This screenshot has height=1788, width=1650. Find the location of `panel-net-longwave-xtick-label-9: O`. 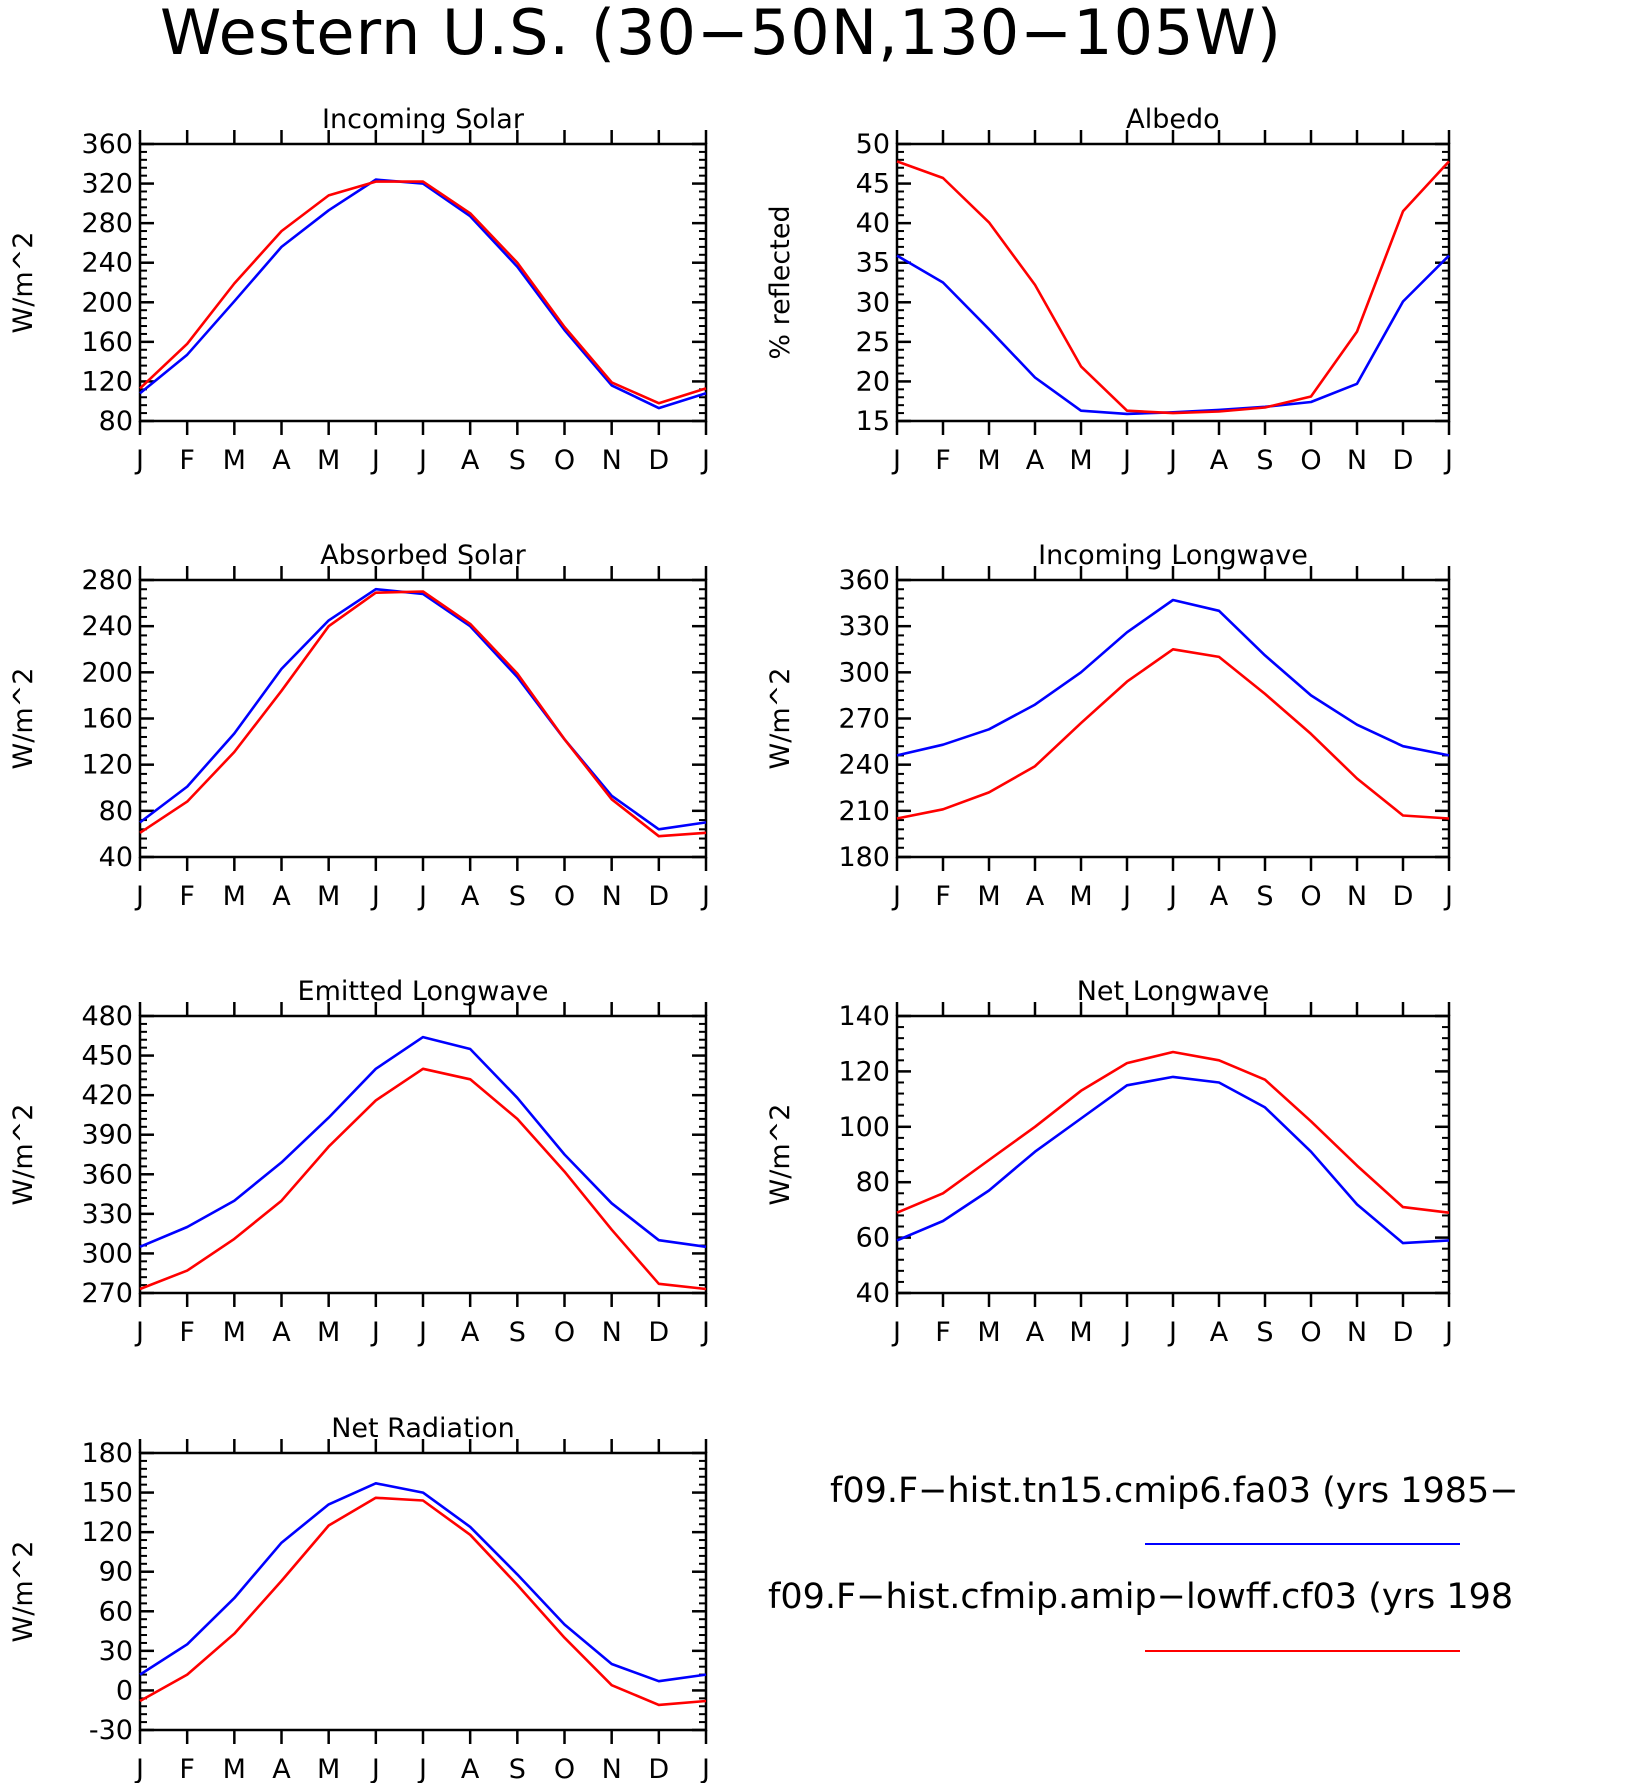

panel-net-longwave-xtick-label-9: O is located at coordinates (1310, 1332).